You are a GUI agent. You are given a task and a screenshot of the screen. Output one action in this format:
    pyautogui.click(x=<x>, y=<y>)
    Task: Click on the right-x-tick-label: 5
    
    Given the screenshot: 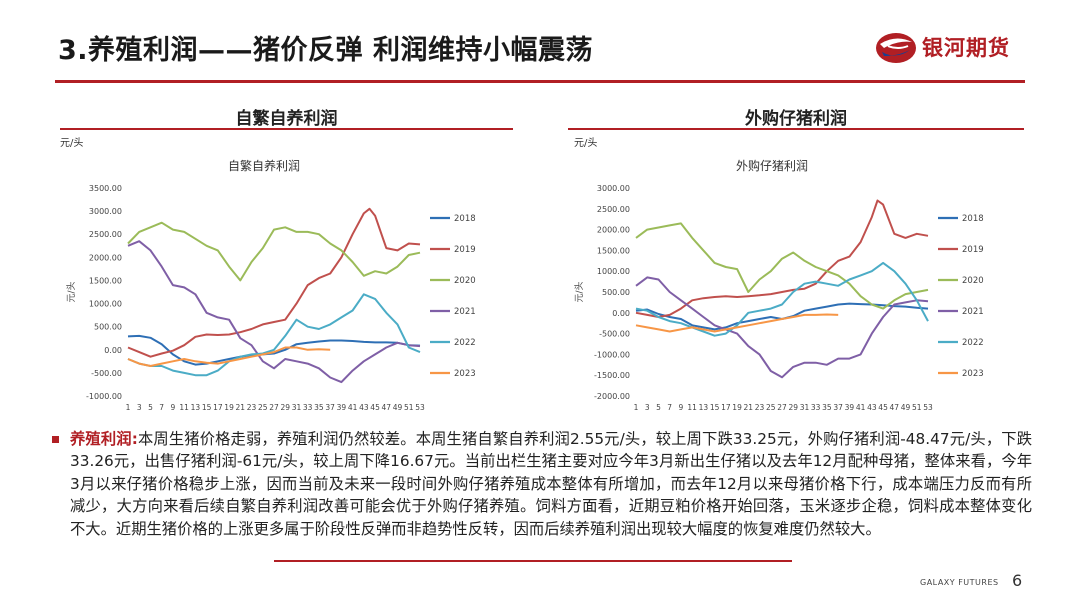 What is the action you would take?
    pyautogui.click(x=658, y=407)
    